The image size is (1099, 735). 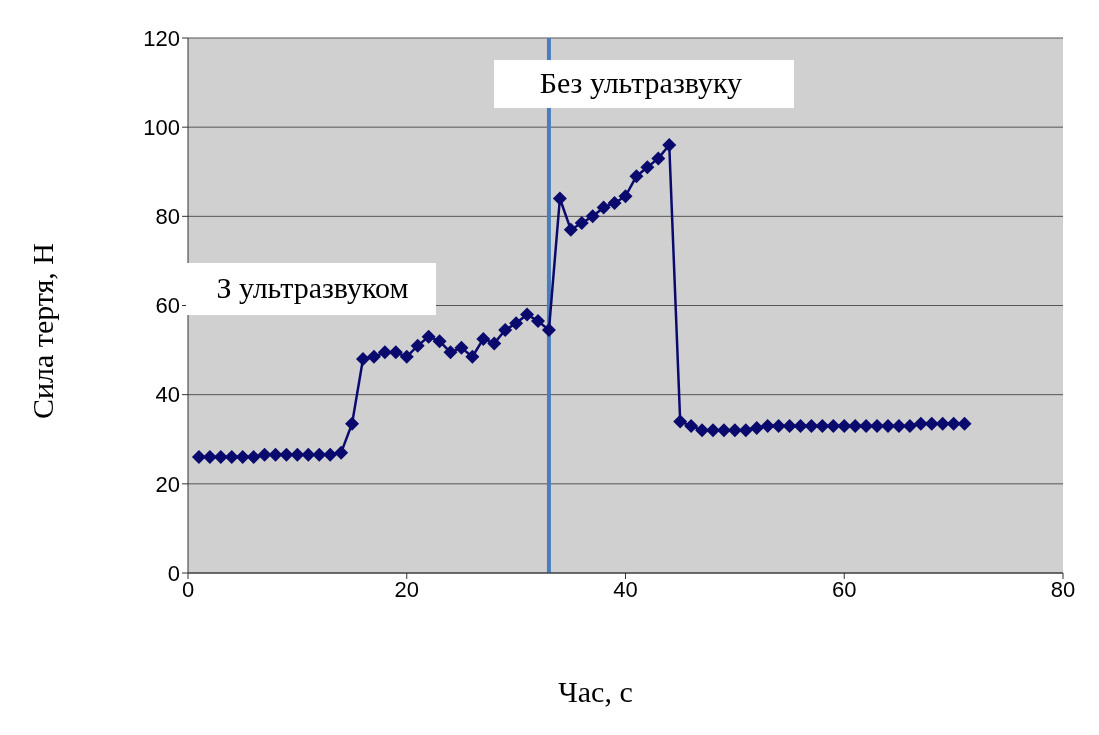 I want to click on y-tick-label: 60, so click(x=167, y=306).